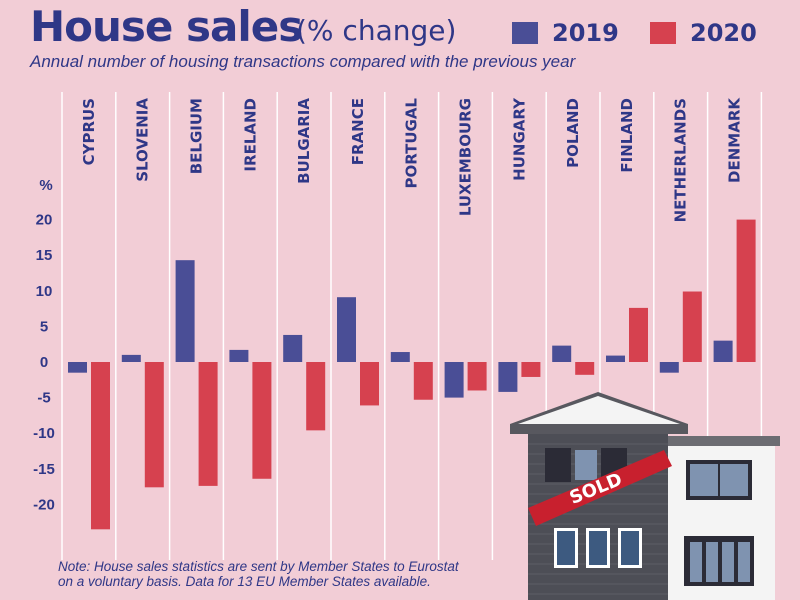 Image resolution: width=800 pixels, height=600 pixels. Describe the element at coordinates (369, 384) in the screenshot. I see `bar-2020-france` at that location.